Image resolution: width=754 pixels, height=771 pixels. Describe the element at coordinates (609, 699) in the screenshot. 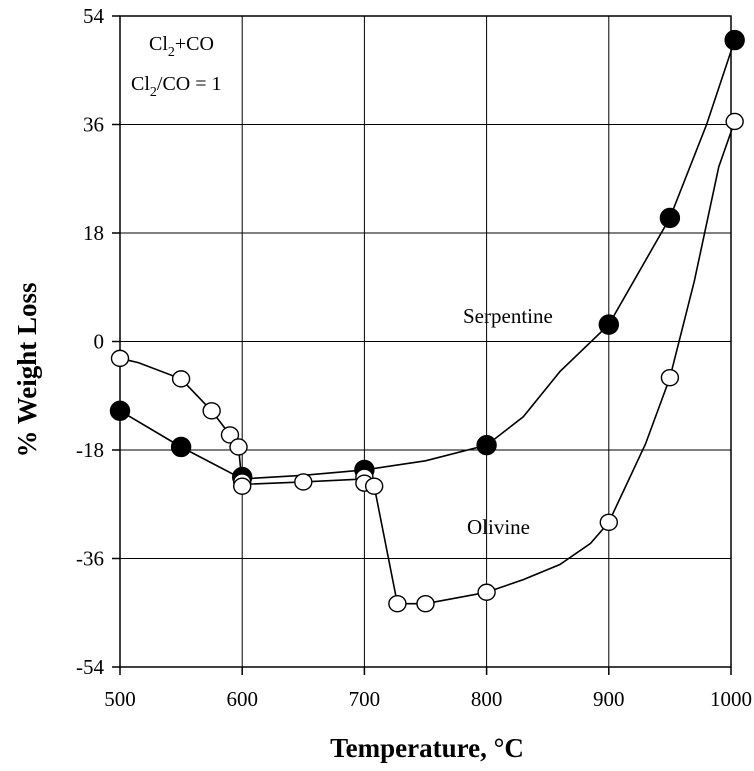

I see `x-tick-label: 900` at that location.